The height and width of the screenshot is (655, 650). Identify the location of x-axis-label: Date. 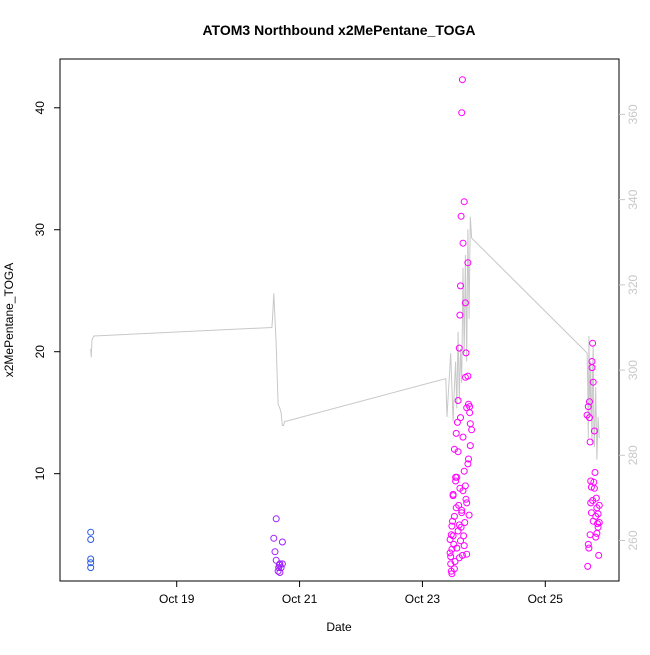
(339, 627).